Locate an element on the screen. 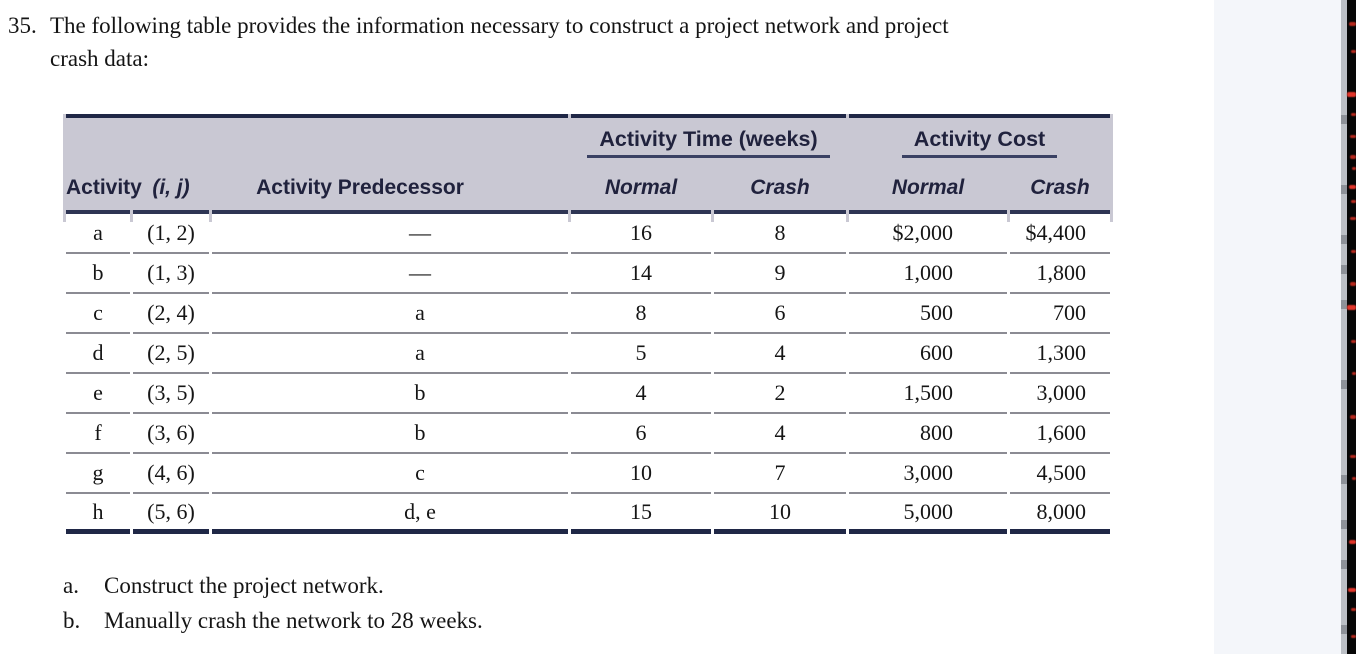 Image resolution: width=1356 pixels, height=654 pixels. cell-activity: g is located at coordinates (98, 474).